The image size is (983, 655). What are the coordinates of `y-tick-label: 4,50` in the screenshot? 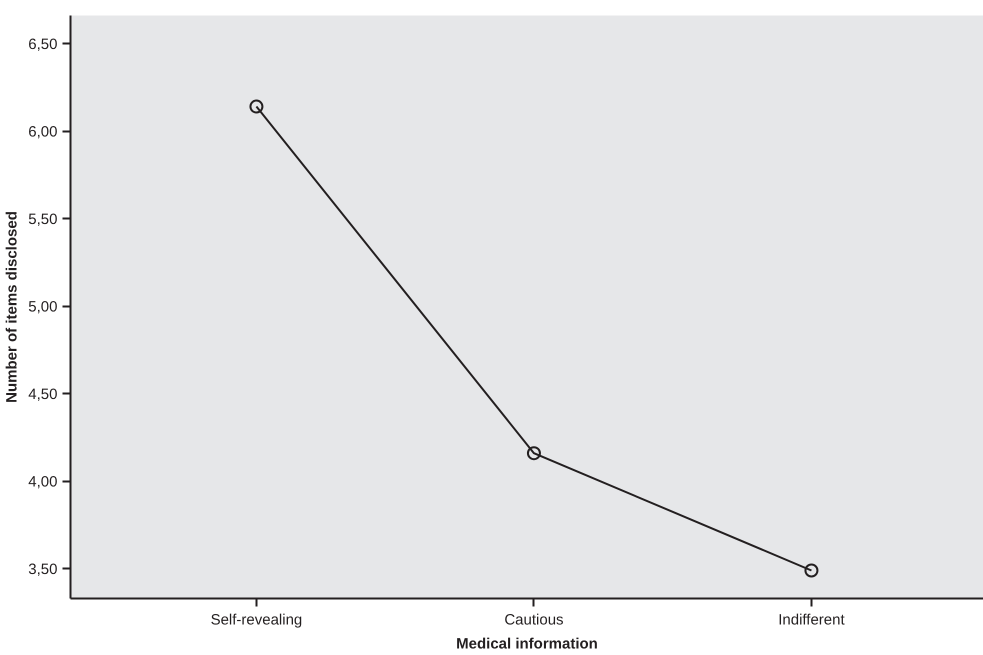 It's located at (43, 395).